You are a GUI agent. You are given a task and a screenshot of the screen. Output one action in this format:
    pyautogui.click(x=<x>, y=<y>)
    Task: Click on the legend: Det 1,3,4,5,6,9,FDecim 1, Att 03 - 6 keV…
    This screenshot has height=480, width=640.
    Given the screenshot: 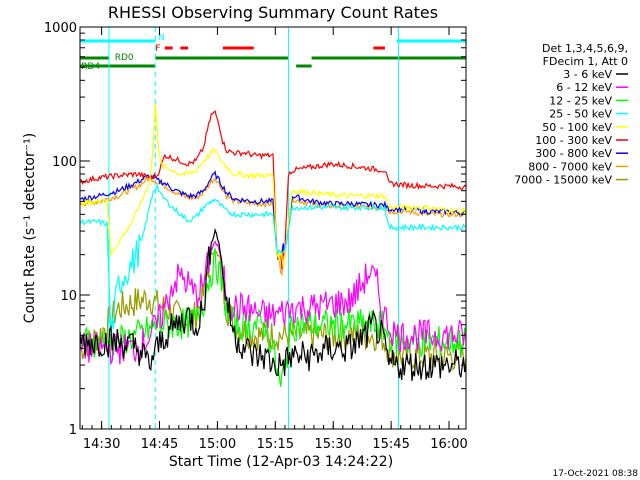 What is the action you would take?
    pyautogui.click(x=571, y=114)
    